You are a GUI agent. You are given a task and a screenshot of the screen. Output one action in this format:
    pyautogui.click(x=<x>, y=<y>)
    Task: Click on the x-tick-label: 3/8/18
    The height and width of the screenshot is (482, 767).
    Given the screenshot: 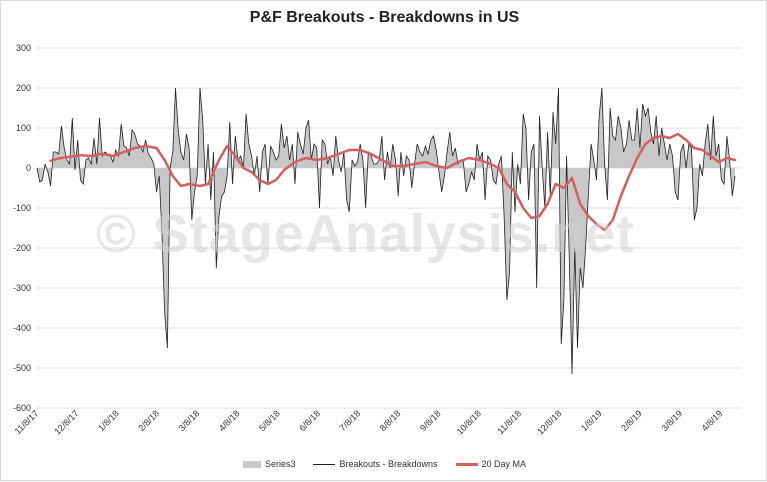 What is the action you would take?
    pyautogui.click(x=189, y=420)
    